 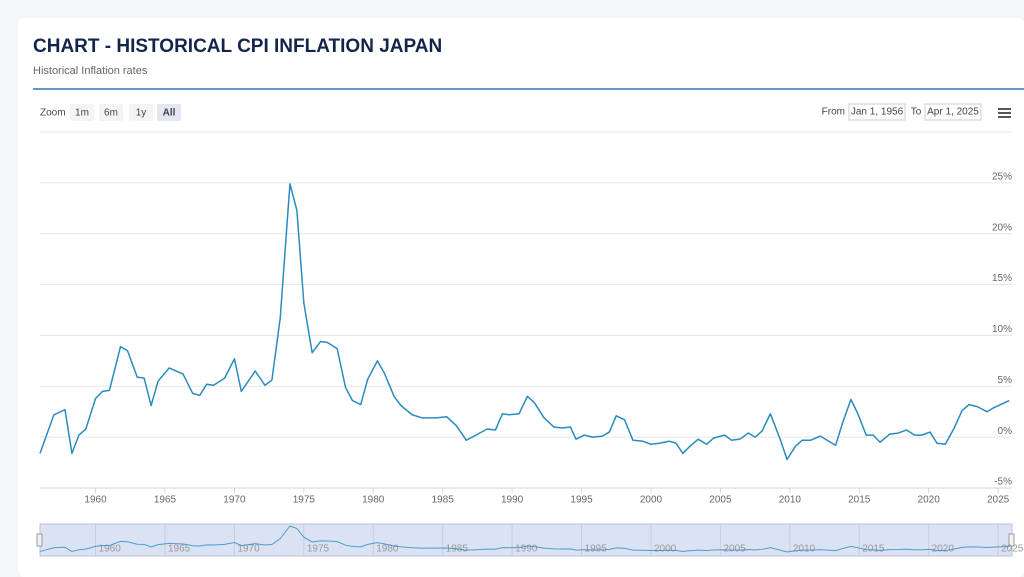 I want to click on zoom-button-label: 6m, so click(x=111, y=113).